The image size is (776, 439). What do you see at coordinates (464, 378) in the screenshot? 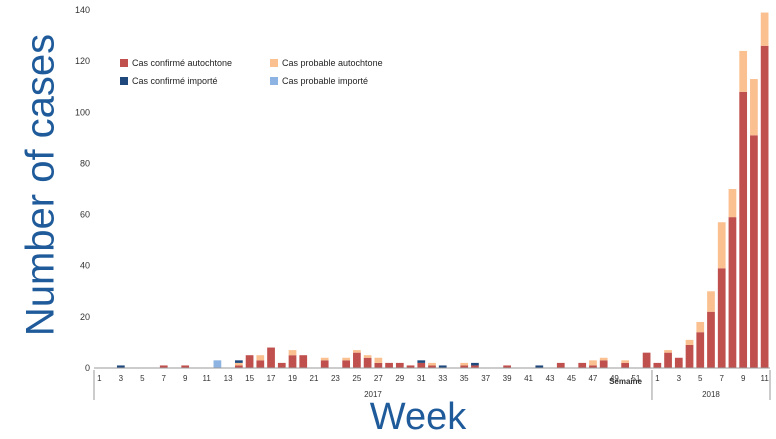
I see `x-tick-label: 35` at bounding box center [464, 378].